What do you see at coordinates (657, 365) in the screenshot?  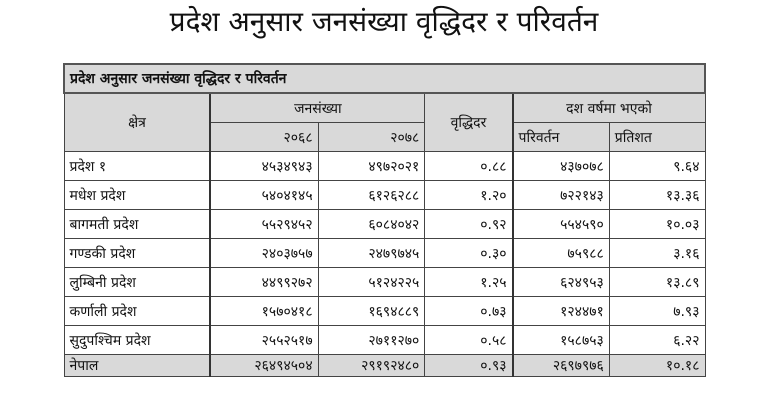 I see `cell-percent: १०.१८` at bounding box center [657, 365].